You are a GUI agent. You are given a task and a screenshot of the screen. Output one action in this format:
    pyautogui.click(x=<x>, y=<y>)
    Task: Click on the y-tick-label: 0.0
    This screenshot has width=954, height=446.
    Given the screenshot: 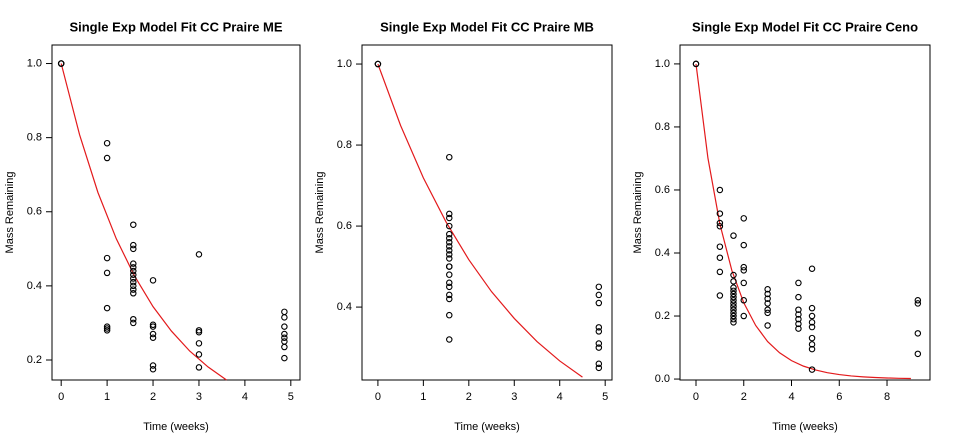 What is the action you would take?
    pyautogui.click(x=662, y=379)
    